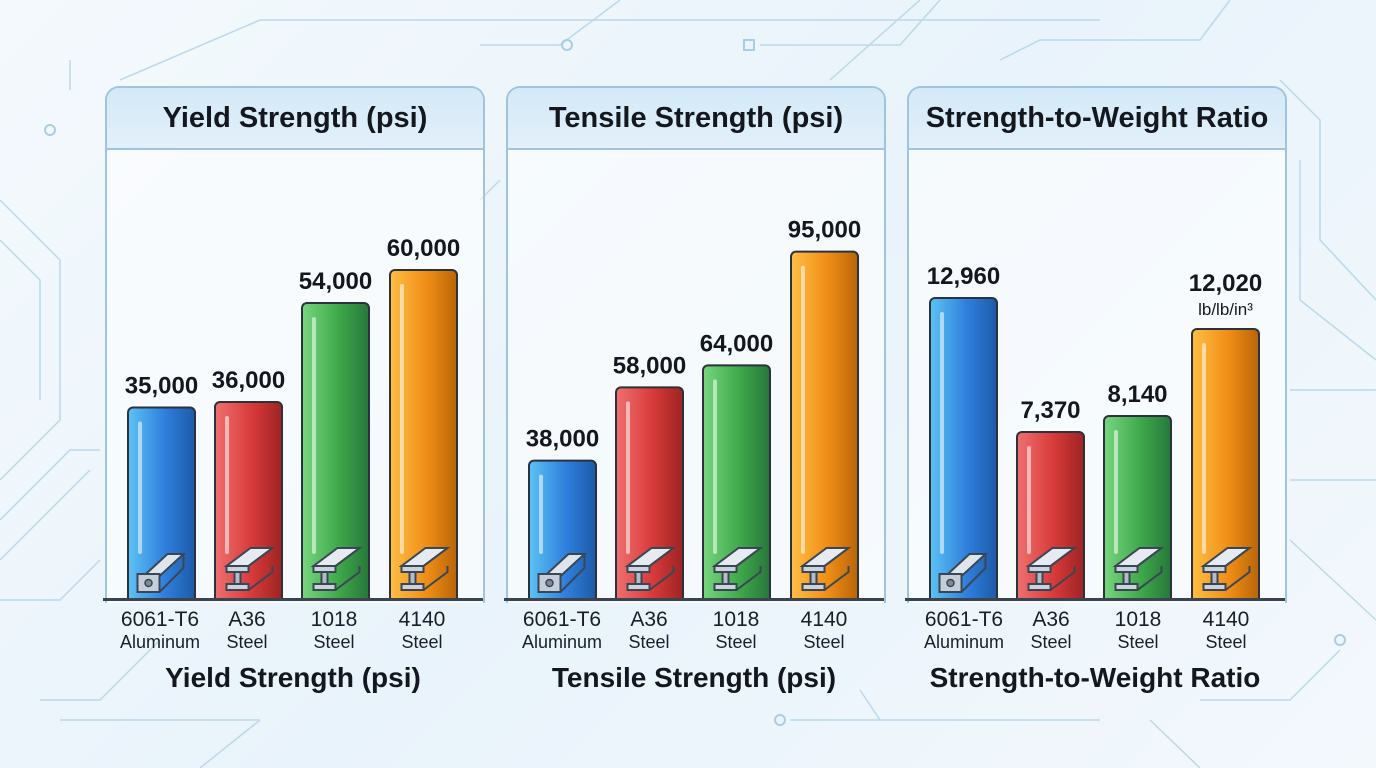 This screenshot has height=768, width=1376. I want to click on ratio-unit-label: lb/lb/in³, so click(1225, 309).